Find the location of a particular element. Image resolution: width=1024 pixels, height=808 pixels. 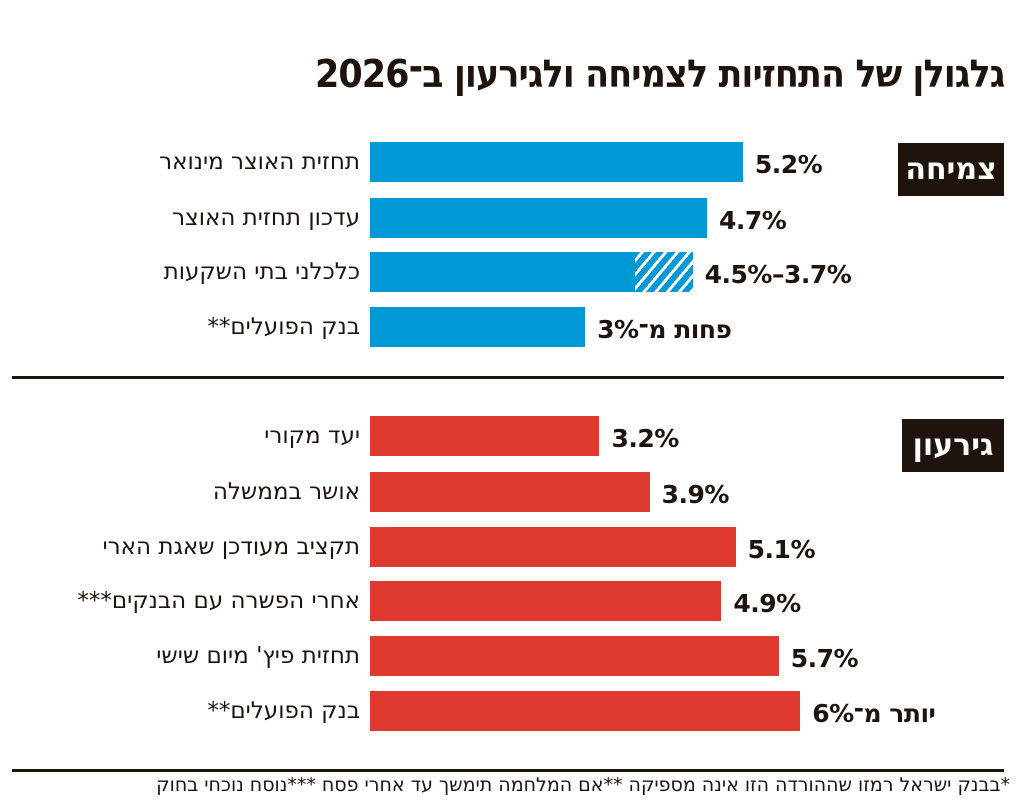

value-label: 4.9% is located at coordinates (767, 603).